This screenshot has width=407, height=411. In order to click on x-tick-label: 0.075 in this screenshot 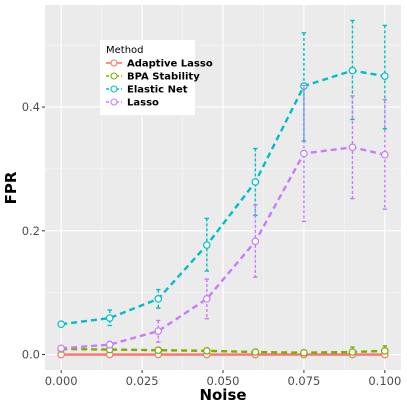, I will do `click(303, 381)`.